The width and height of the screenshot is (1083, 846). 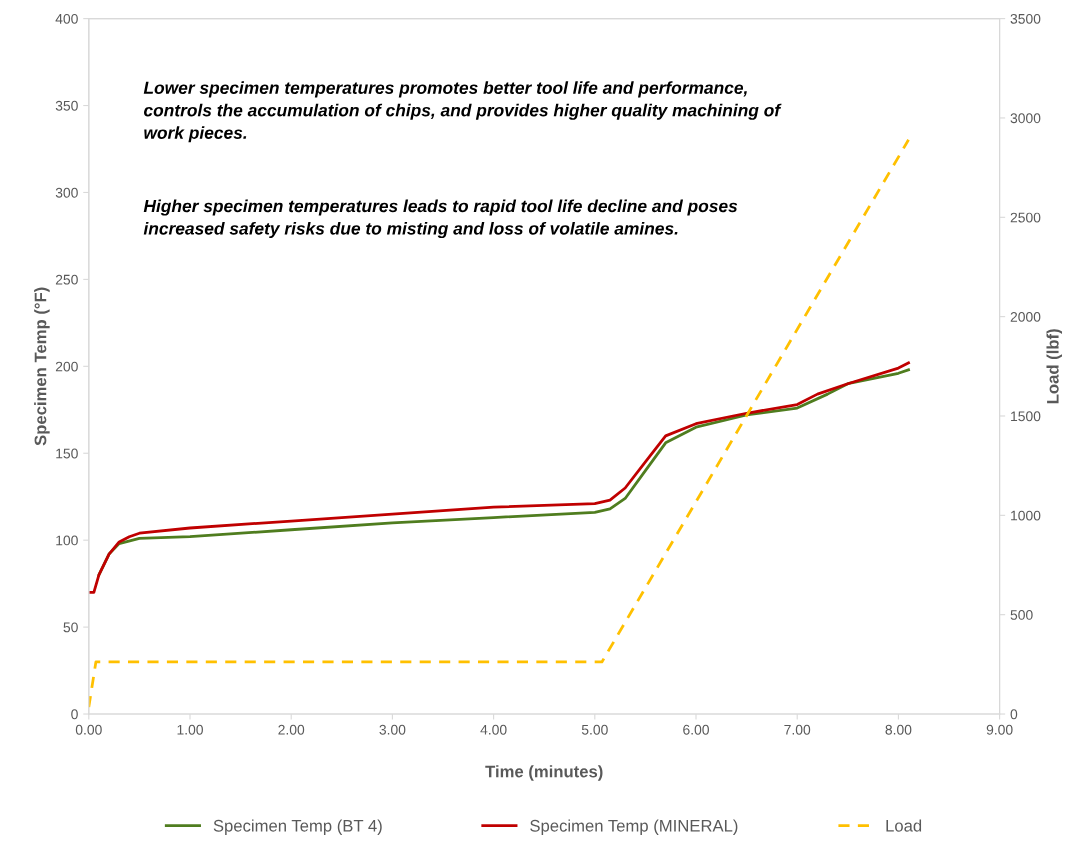 What do you see at coordinates (1025, 18) in the screenshot?
I see `y2-tick-label: 3500` at bounding box center [1025, 18].